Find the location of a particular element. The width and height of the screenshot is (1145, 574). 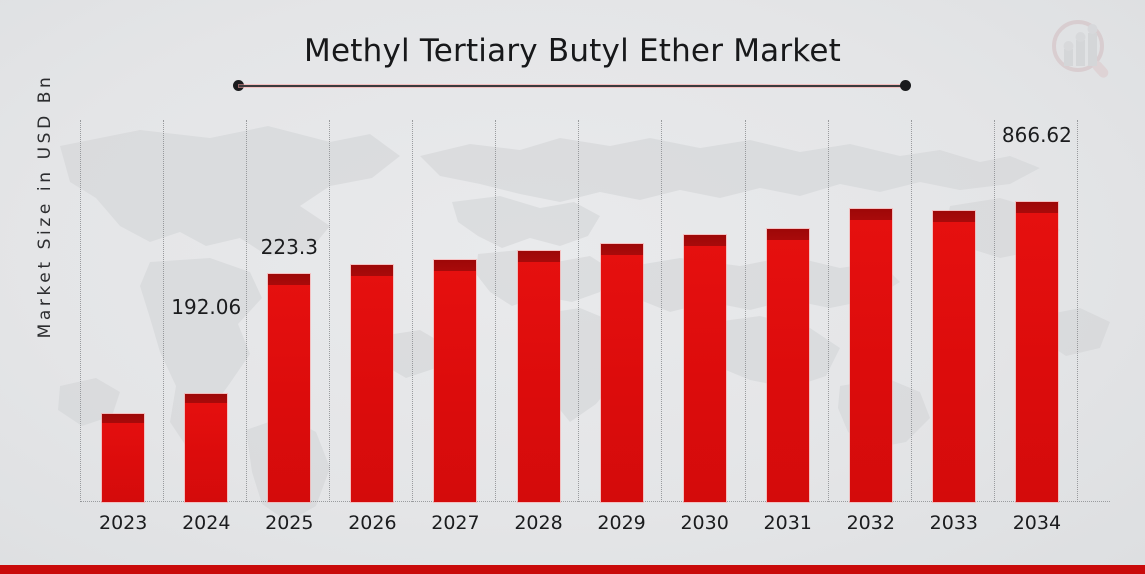

x-tick-2028: 2028 is located at coordinates (538, 523).